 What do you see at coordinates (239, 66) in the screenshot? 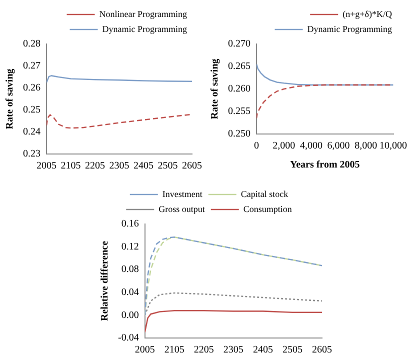
I see `y-tick-label: 0.265` at bounding box center [239, 66].